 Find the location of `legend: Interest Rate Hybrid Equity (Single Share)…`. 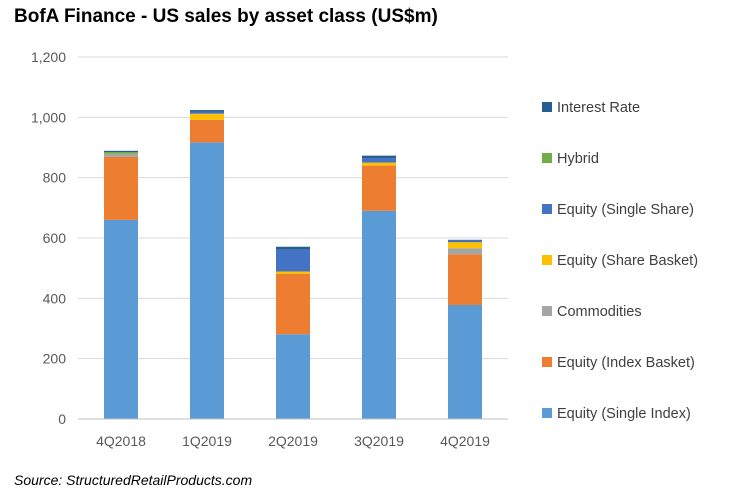

legend: Interest Rate Hybrid Equity (Single Share)… is located at coordinates (620, 261).